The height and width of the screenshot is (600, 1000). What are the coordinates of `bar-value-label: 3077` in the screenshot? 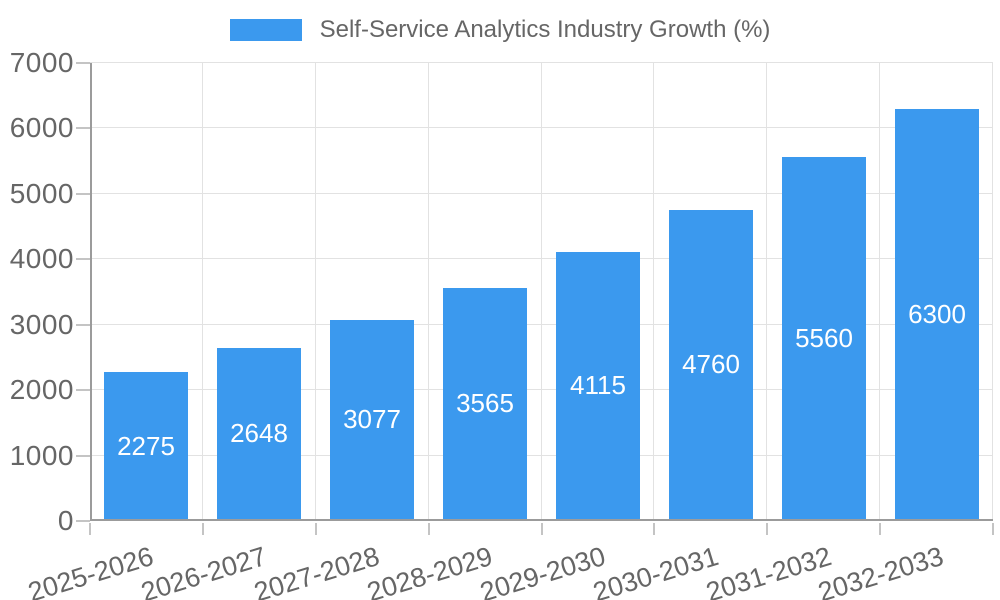 It's located at (372, 419).